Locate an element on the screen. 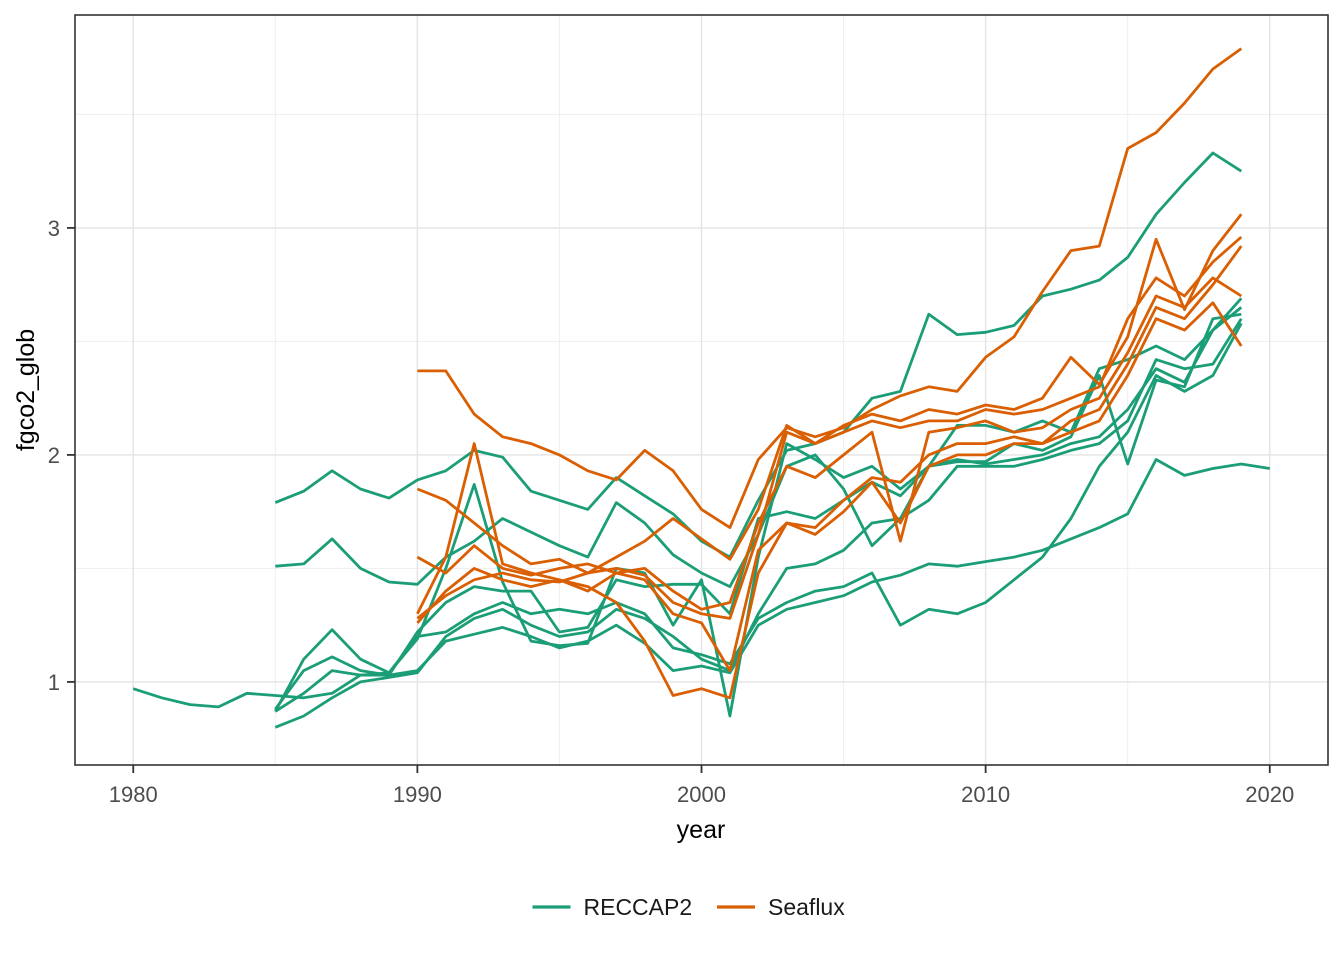  x-tick-label-1990: 1990 is located at coordinates (417, 794).